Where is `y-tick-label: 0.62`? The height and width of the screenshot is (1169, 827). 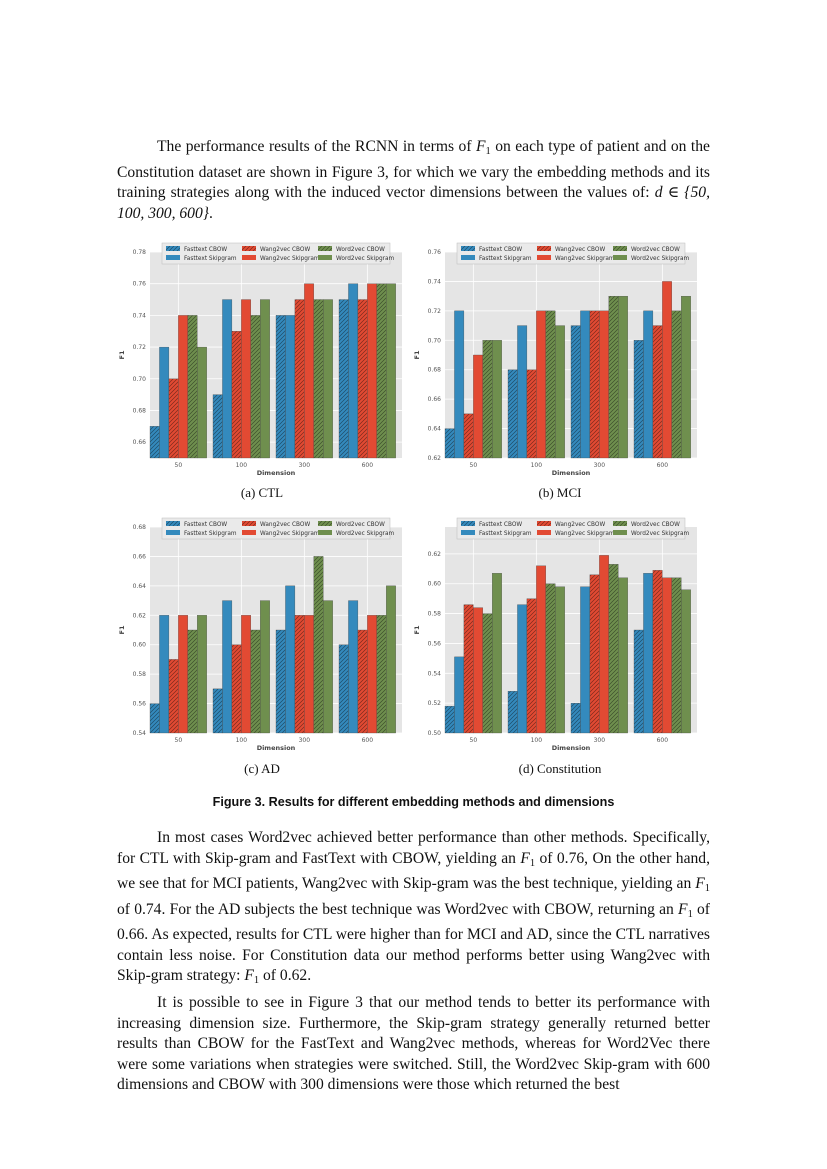 y-tick-label: 0.62 is located at coordinates (140, 615).